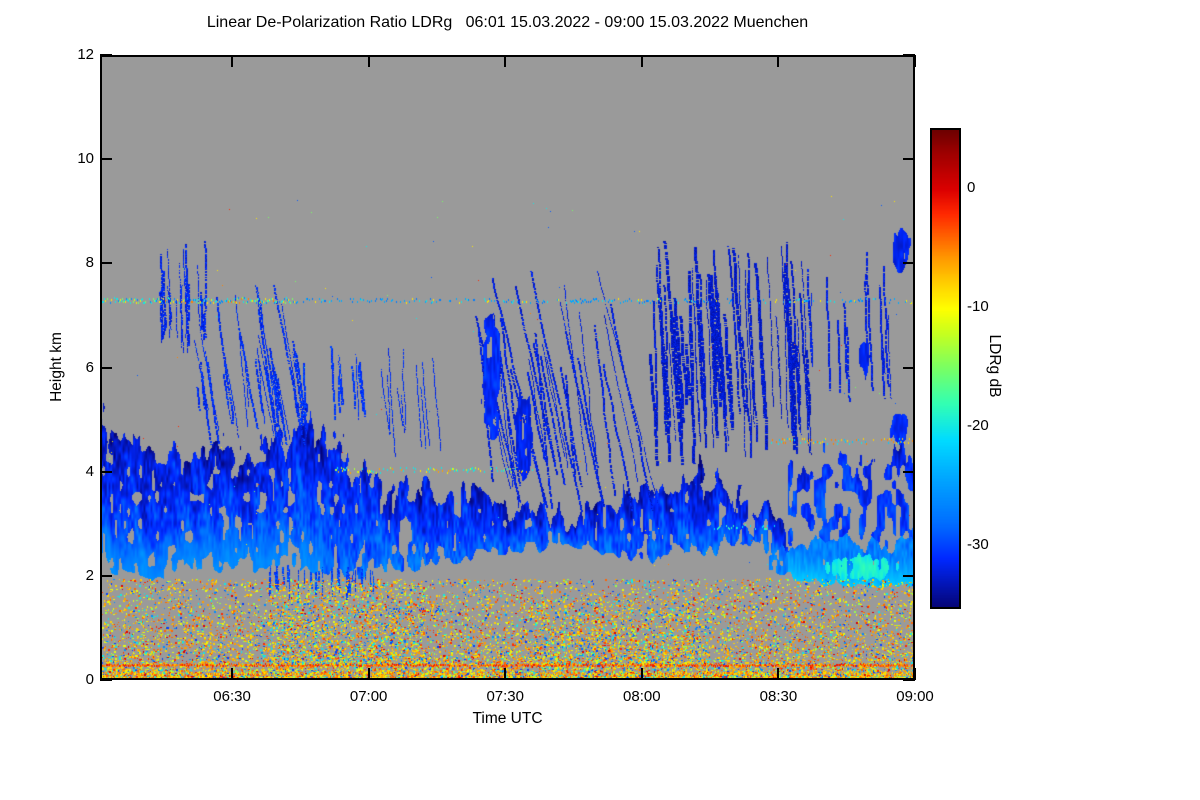  Describe the element at coordinates (978, 426) in the screenshot. I see `colorbar-tick-label: -20` at that location.